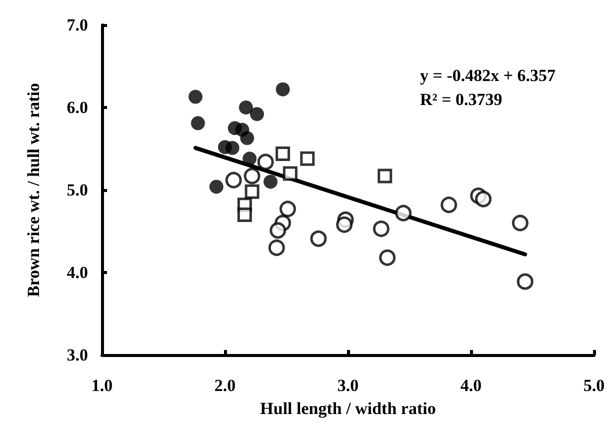  I want to click on y-tick-label: 3.0, so click(77, 355).